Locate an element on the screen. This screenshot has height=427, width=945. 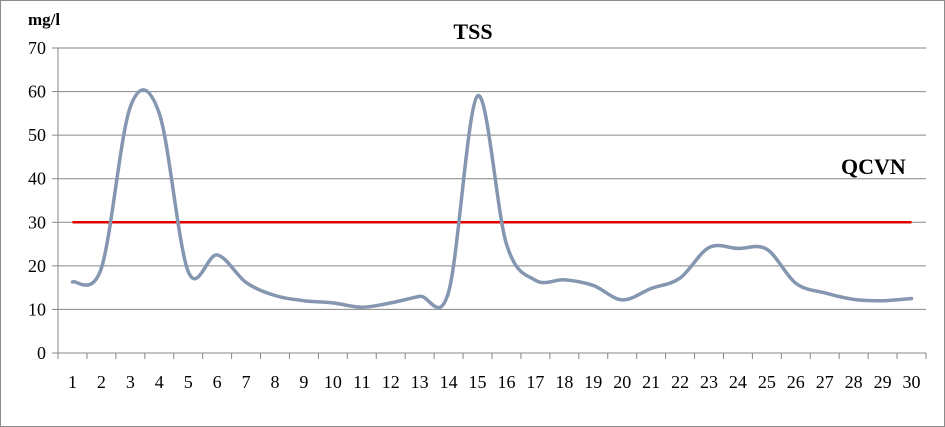
x-tick-label: 6 is located at coordinates (217, 382).